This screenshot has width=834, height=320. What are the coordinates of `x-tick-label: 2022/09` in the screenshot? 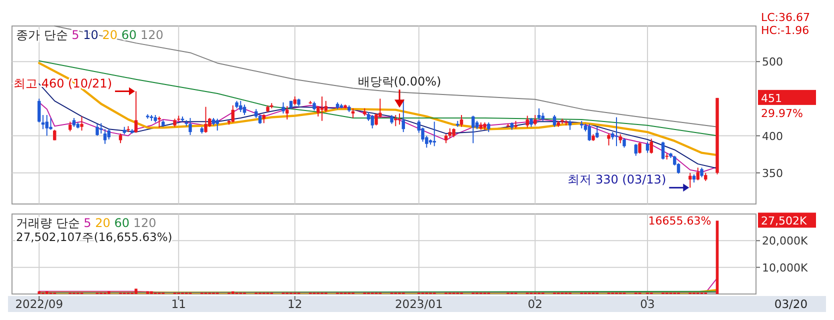 It's located at (39, 304).